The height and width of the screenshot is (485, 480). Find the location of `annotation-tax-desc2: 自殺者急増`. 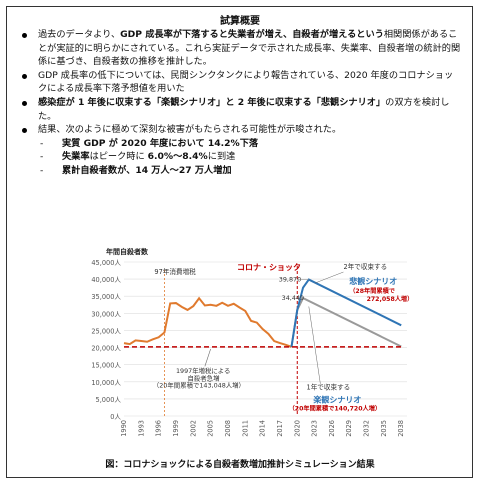

annotation-tax-desc2: 自殺者急増 is located at coordinates (204, 377).